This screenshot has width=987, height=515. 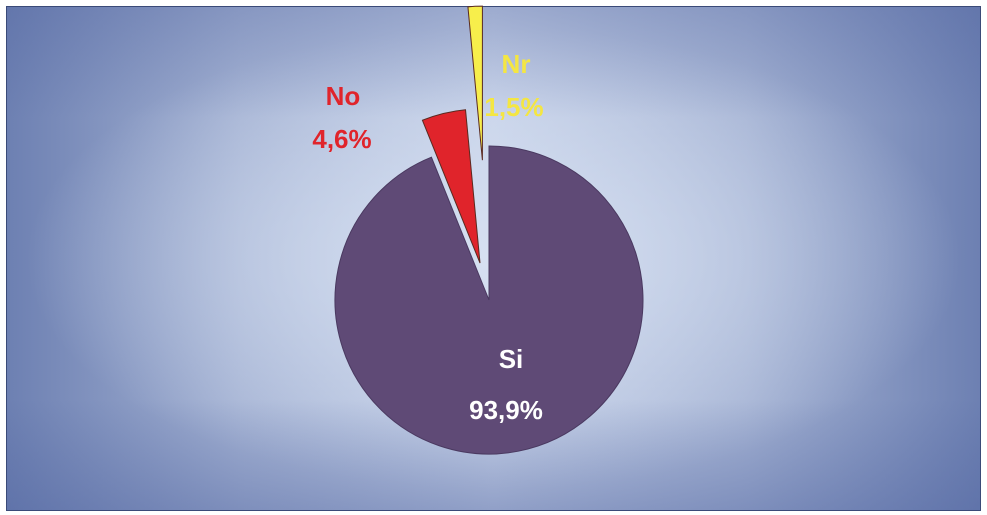 What do you see at coordinates (506, 410) in the screenshot?
I see `slice-value-si: 93,9%` at bounding box center [506, 410].